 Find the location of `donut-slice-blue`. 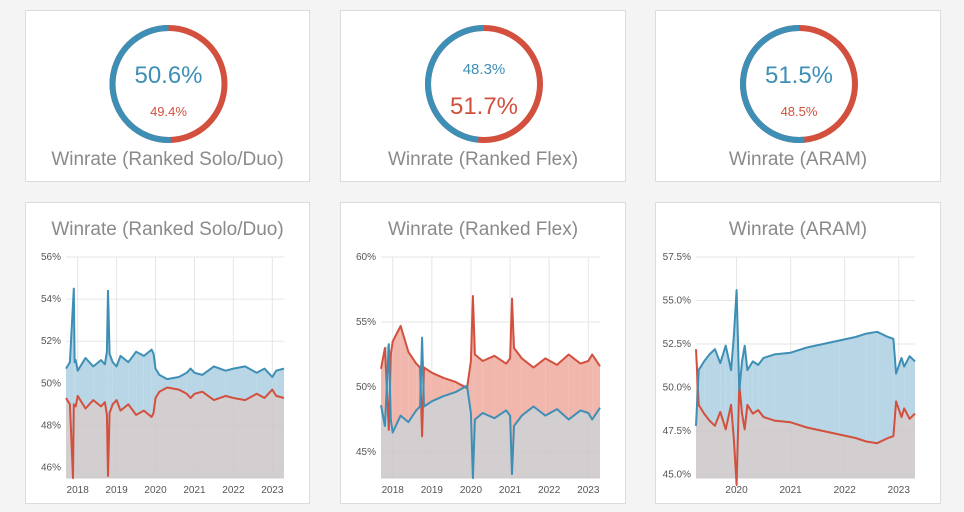

donut-slice-blue is located at coordinates (168, 84).